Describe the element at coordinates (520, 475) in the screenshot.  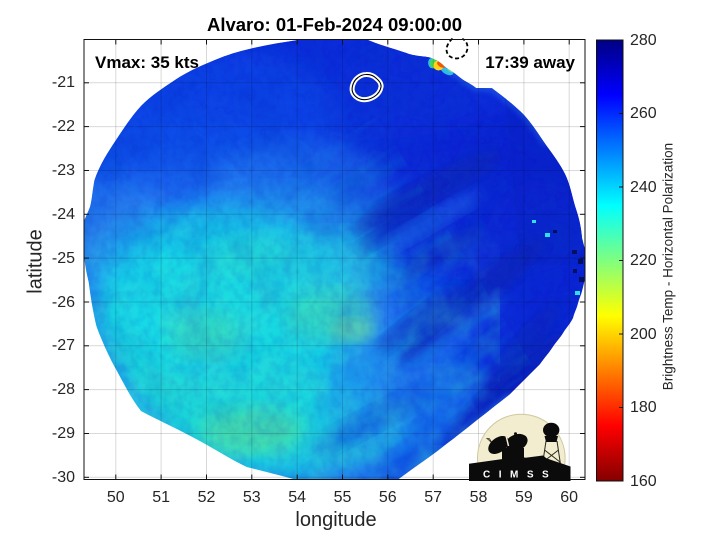
I see `svg-text: CIMSS` at that location.